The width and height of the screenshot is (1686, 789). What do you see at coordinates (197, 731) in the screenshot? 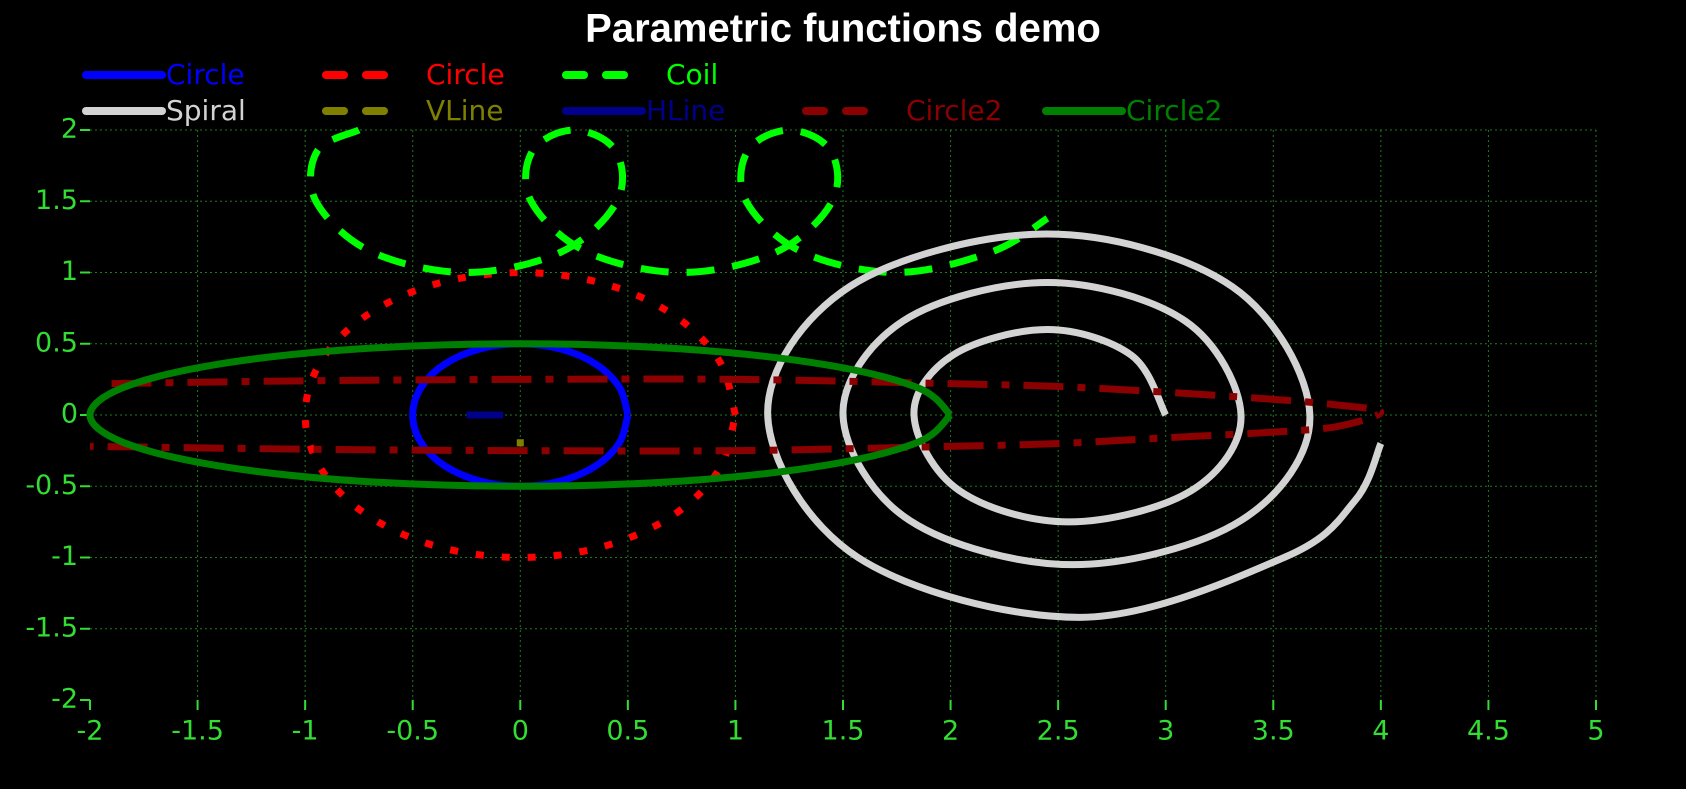
I see `x-tick-label: -1.5` at bounding box center [197, 731].